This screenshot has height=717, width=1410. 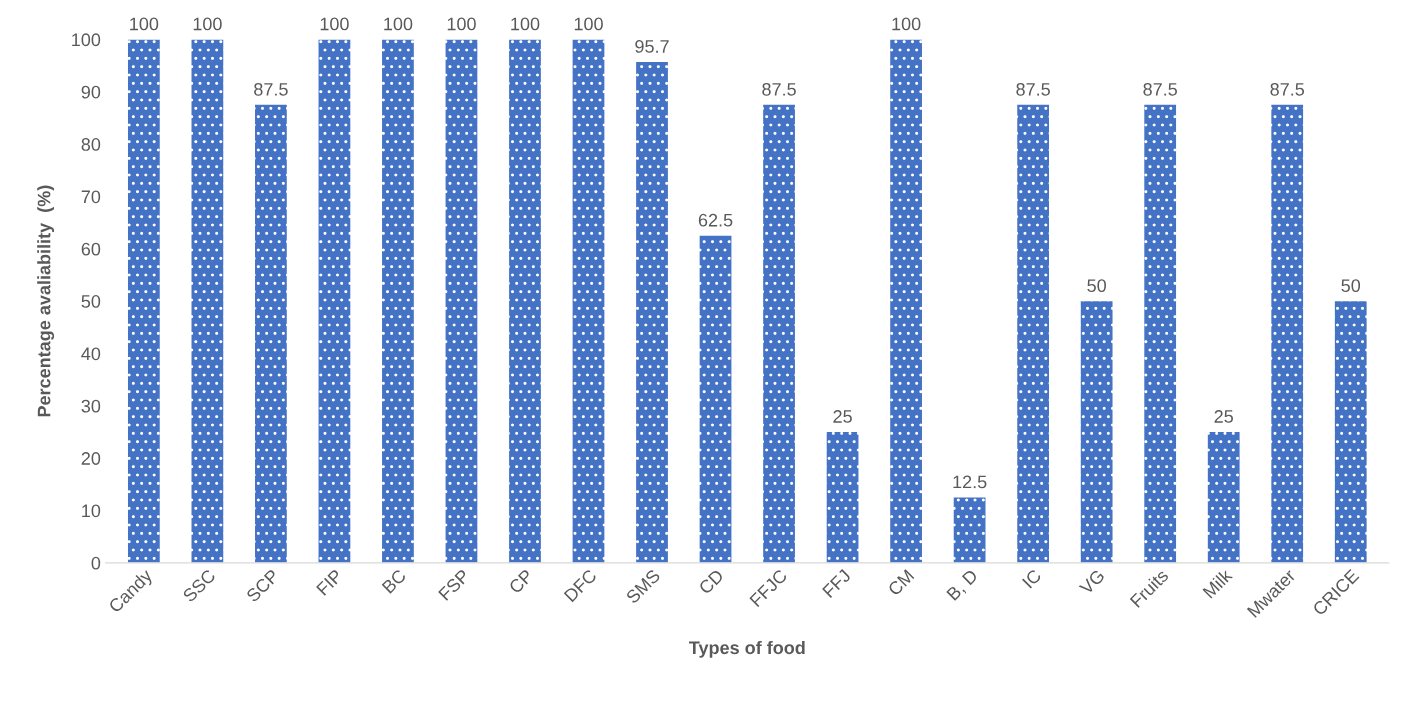 I want to click on data-label: 62.5, so click(x=715, y=220).